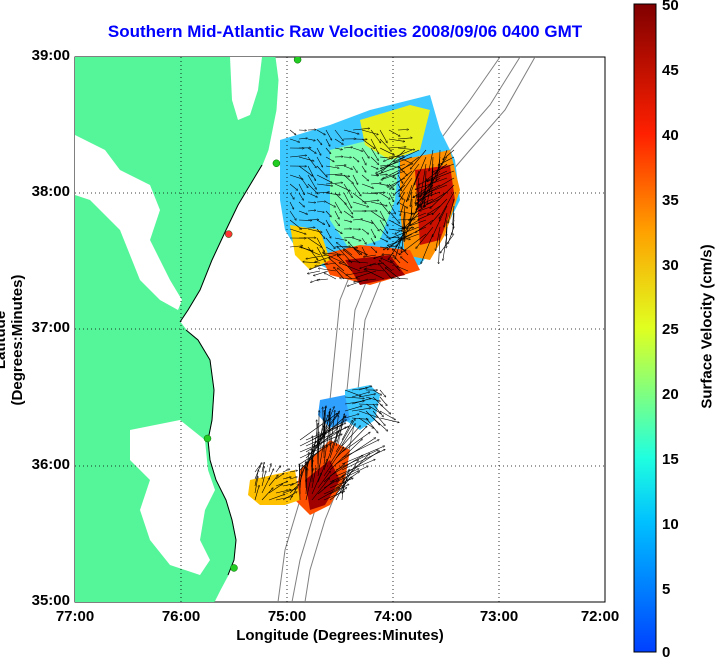  Describe the element at coordinates (682, 524) in the screenshot. I see `colorbar-tick: 10` at that location.